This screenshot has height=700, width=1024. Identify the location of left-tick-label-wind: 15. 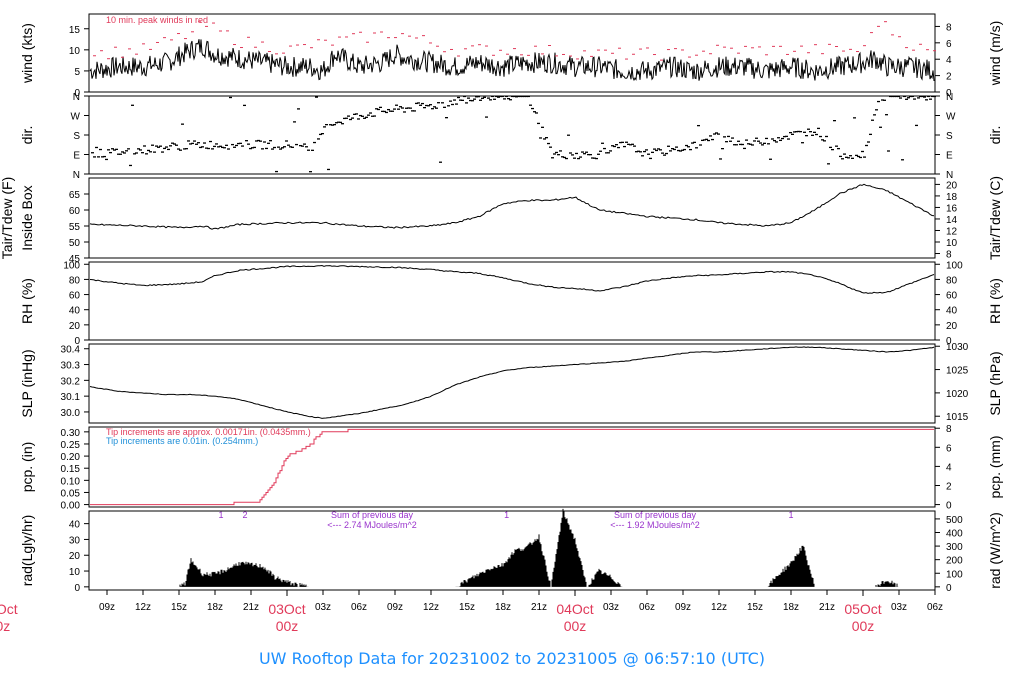
(75, 30).